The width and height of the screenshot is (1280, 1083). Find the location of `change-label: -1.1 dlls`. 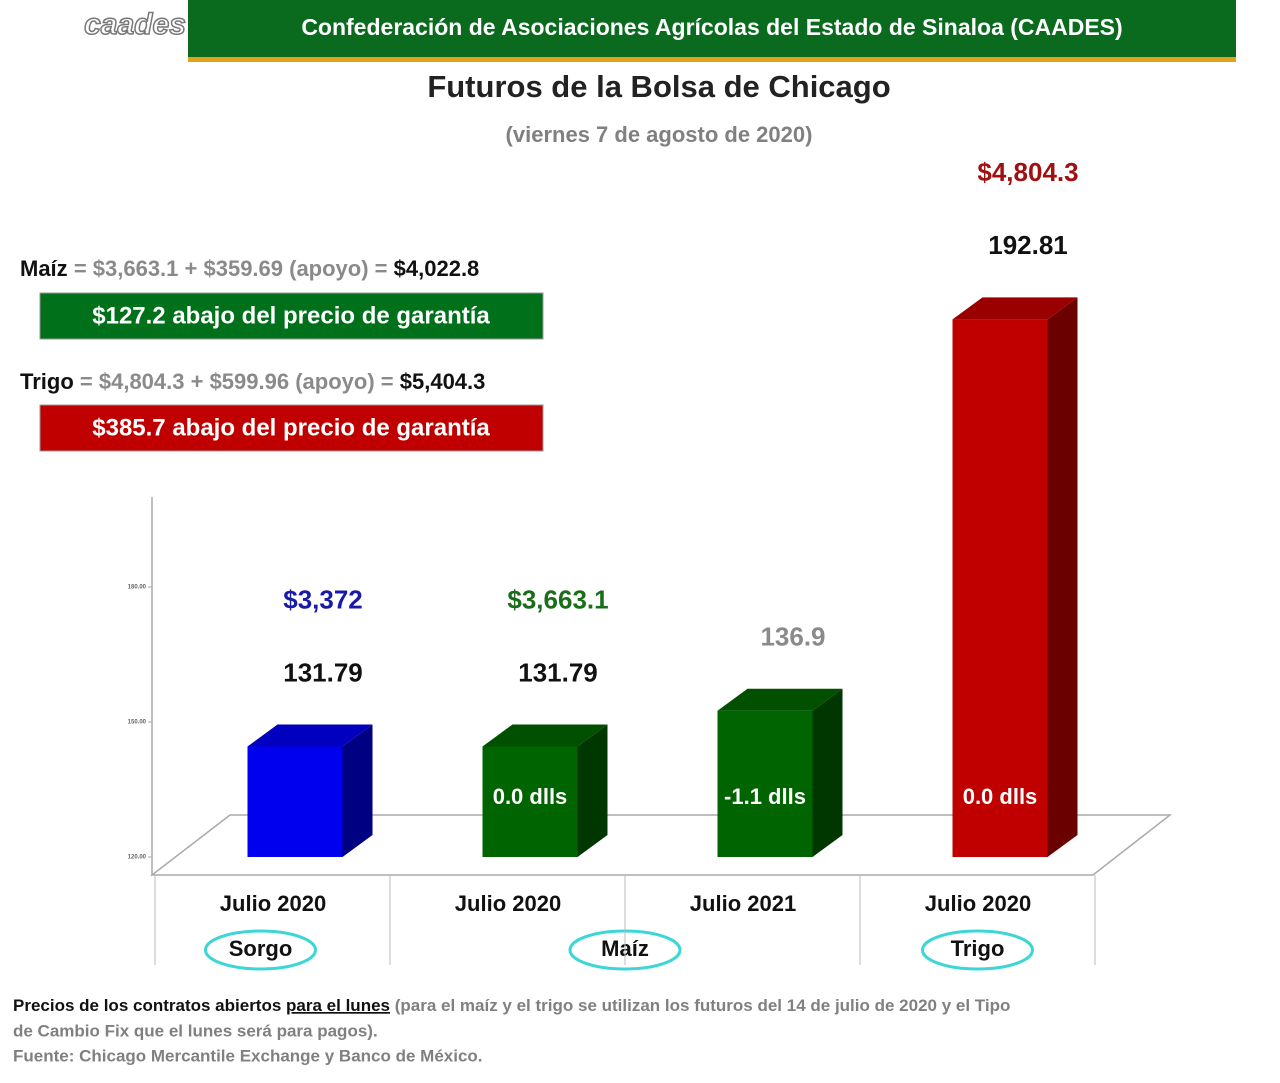

change-label: -1.1 dlls is located at coordinates (765, 796).